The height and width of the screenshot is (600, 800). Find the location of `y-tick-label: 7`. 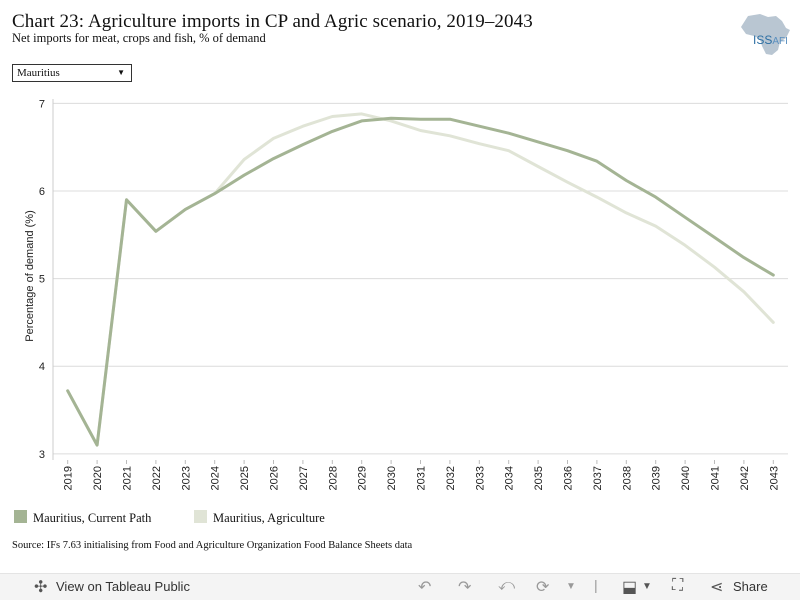

y-tick-label: 7 is located at coordinates (42, 104).